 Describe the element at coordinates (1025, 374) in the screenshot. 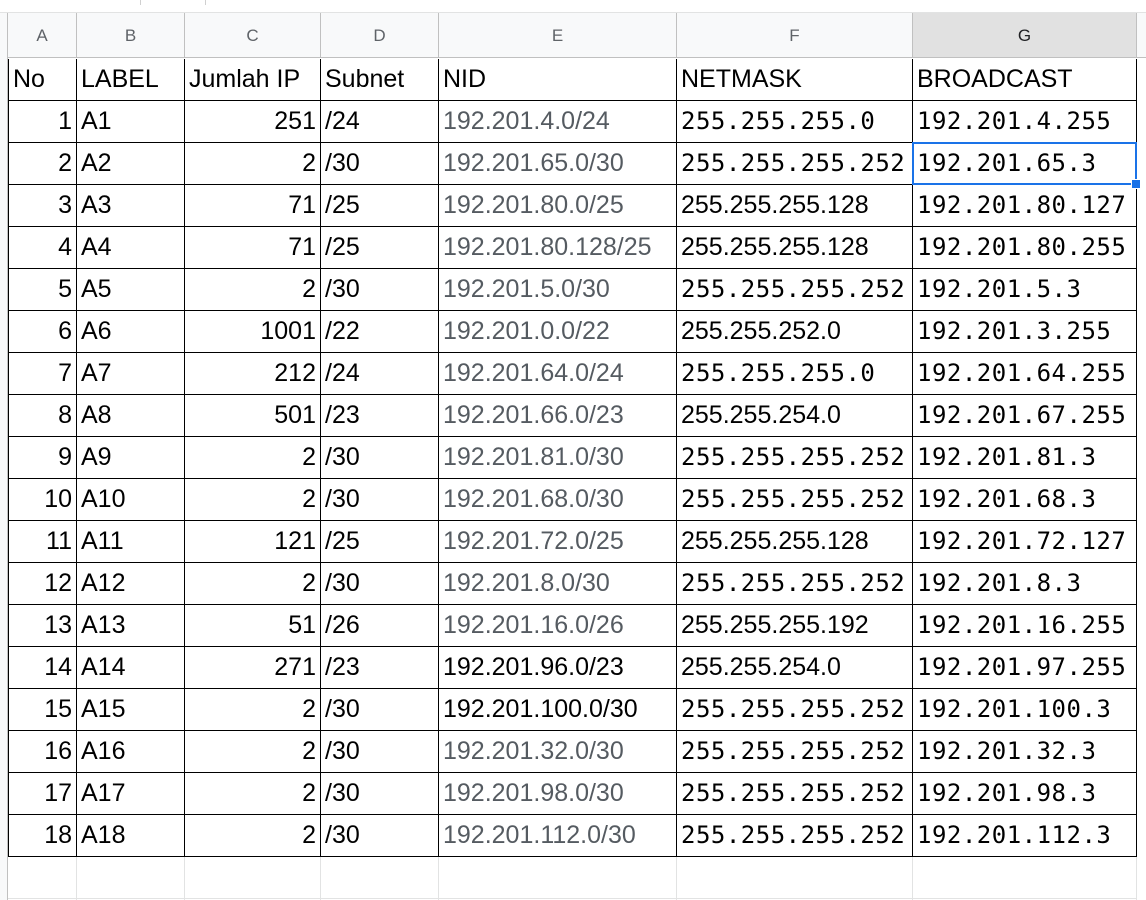

I see `table-cell-broadcast: 192.201.64.255` at that location.